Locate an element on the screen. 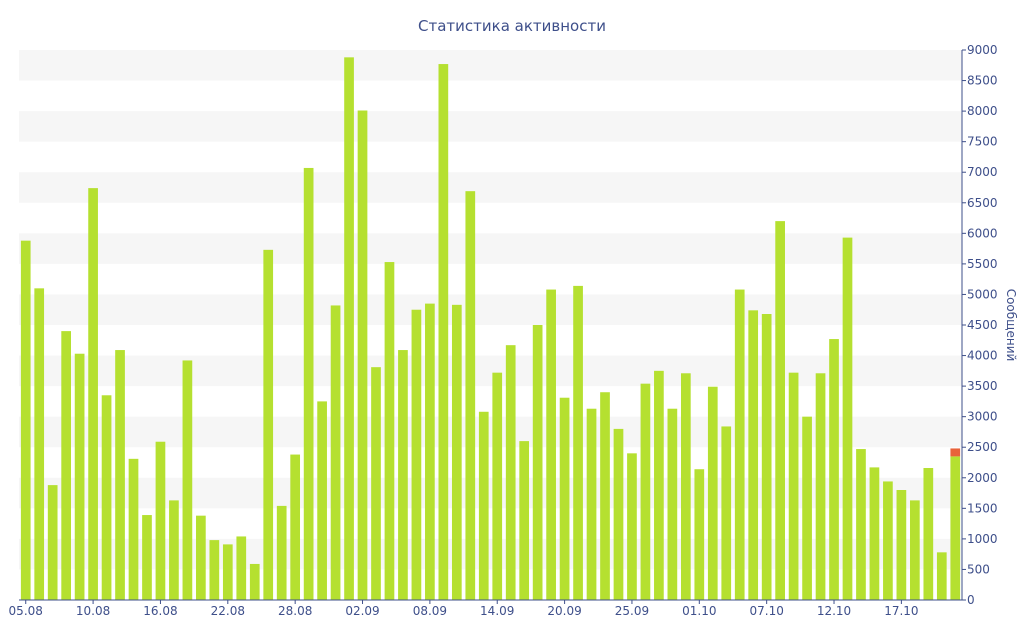  x-tick-label: 14.09 is located at coordinates (497, 611).